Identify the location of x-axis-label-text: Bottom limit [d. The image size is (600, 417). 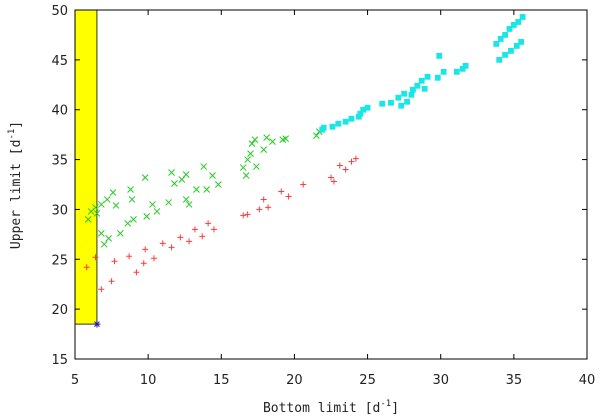
(321, 408).